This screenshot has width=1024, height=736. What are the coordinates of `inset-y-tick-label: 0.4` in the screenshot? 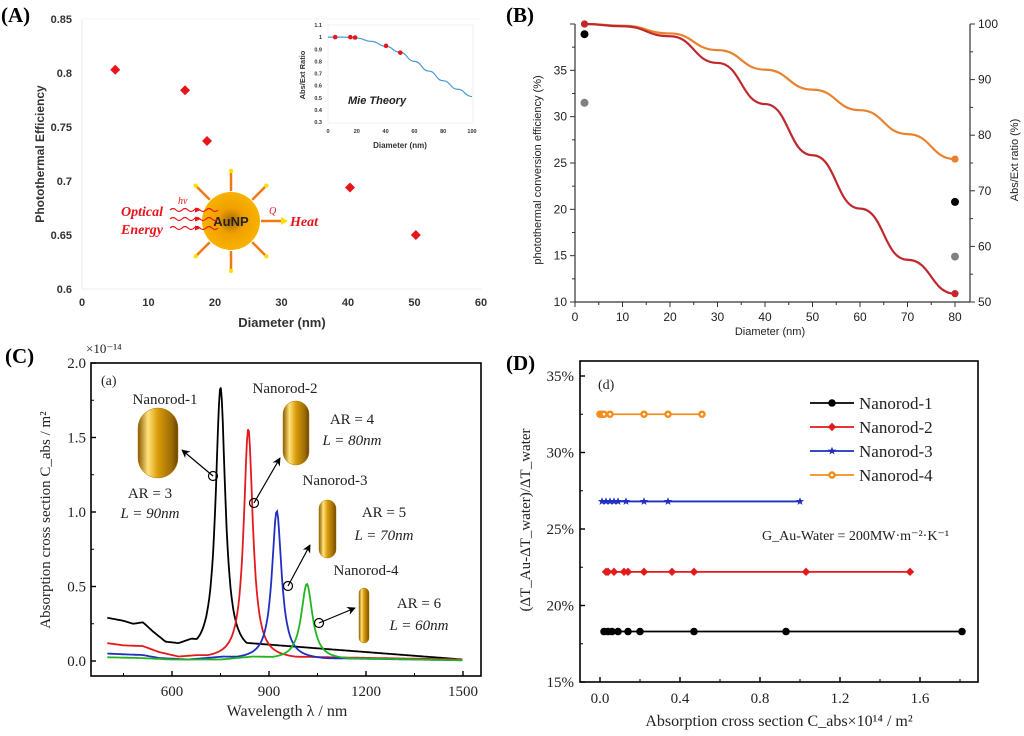 It's located at (318, 111).